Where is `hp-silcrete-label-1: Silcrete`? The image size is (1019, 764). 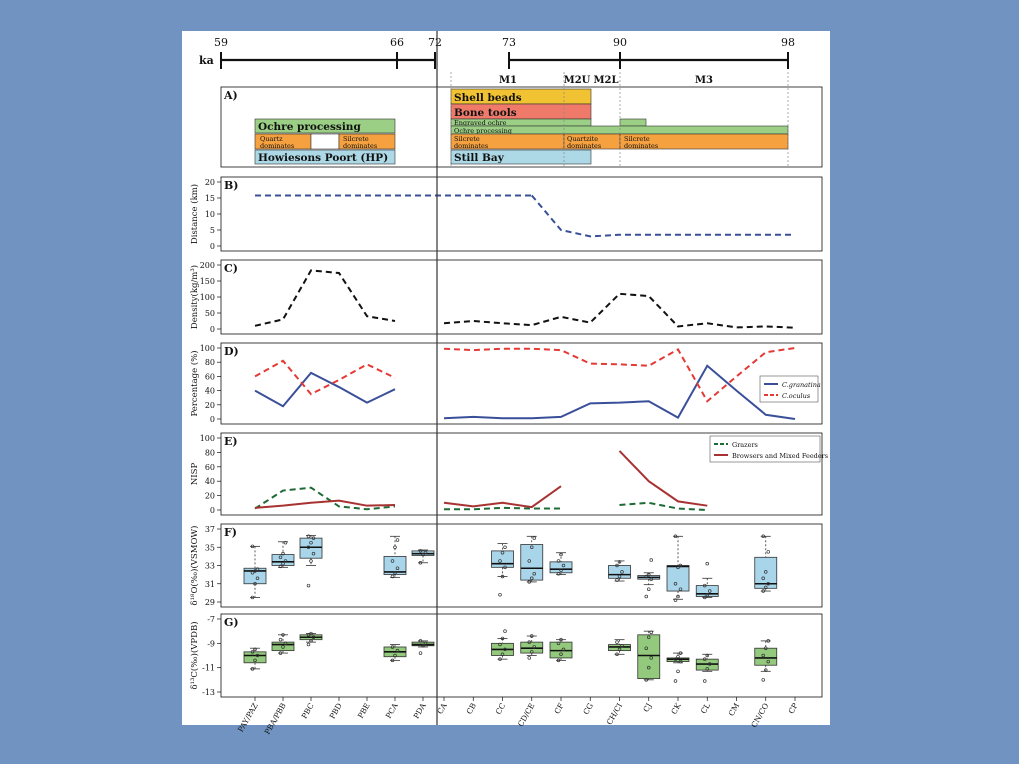
hp-silcrete-label-1: Silcrete is located at coordinates (356, 139).